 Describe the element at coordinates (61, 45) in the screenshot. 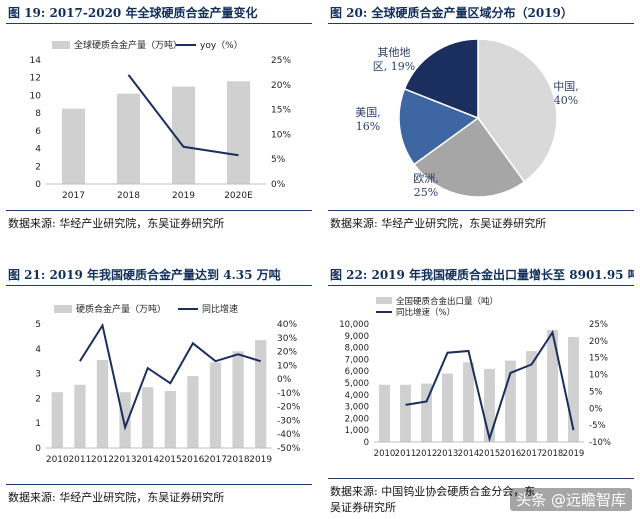

I see `legend-bar-swatch` at that location.